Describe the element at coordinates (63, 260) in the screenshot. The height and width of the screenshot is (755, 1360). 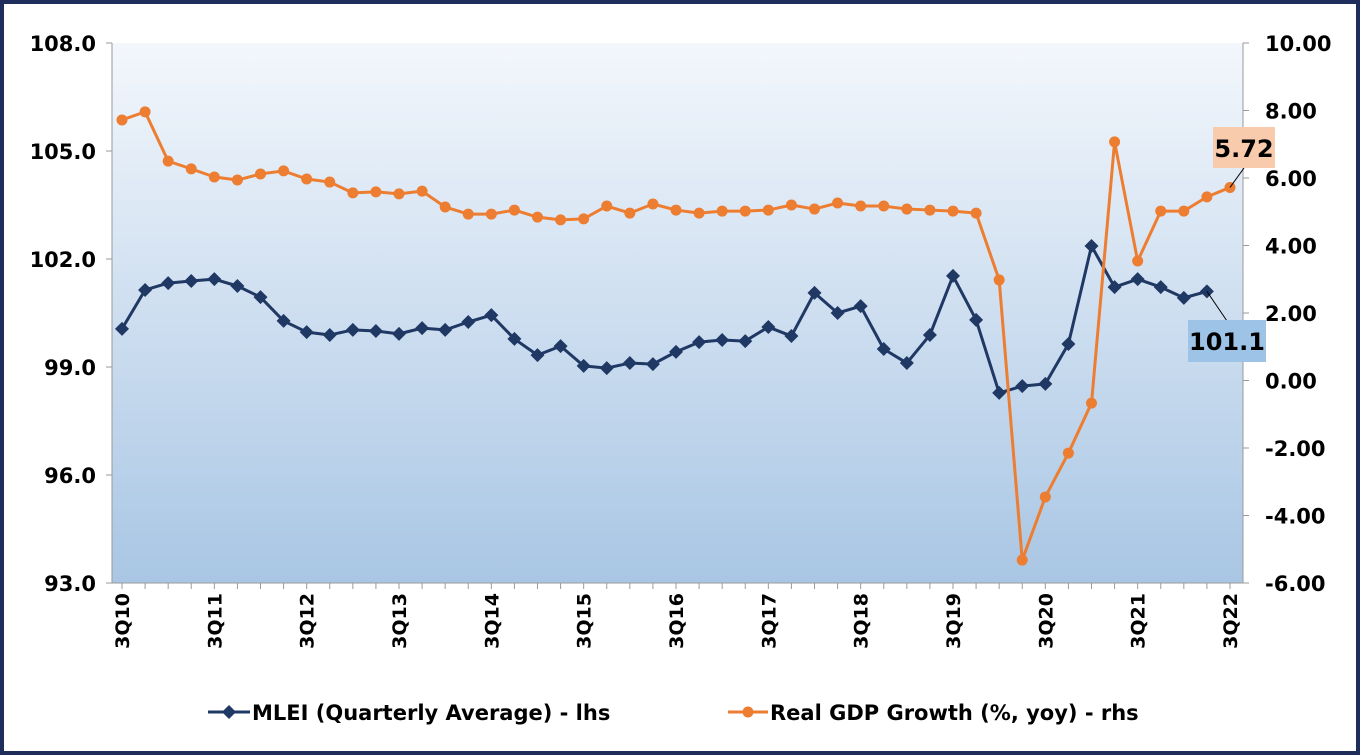
I see `left-tick-label: 102.0` at that location.